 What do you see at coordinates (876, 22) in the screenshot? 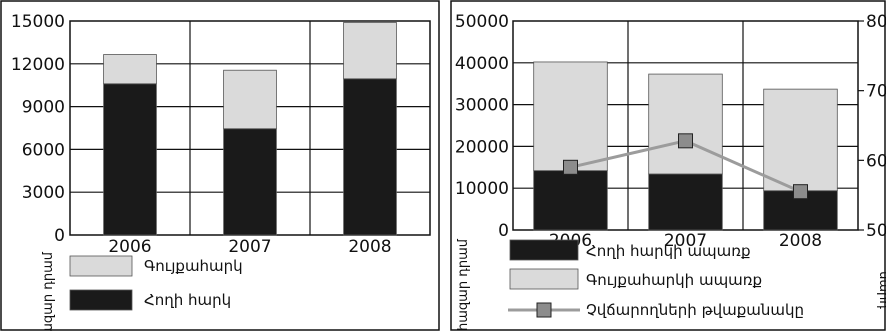
I see `y2-tick-label: 800` at bounding box center [876, 22].